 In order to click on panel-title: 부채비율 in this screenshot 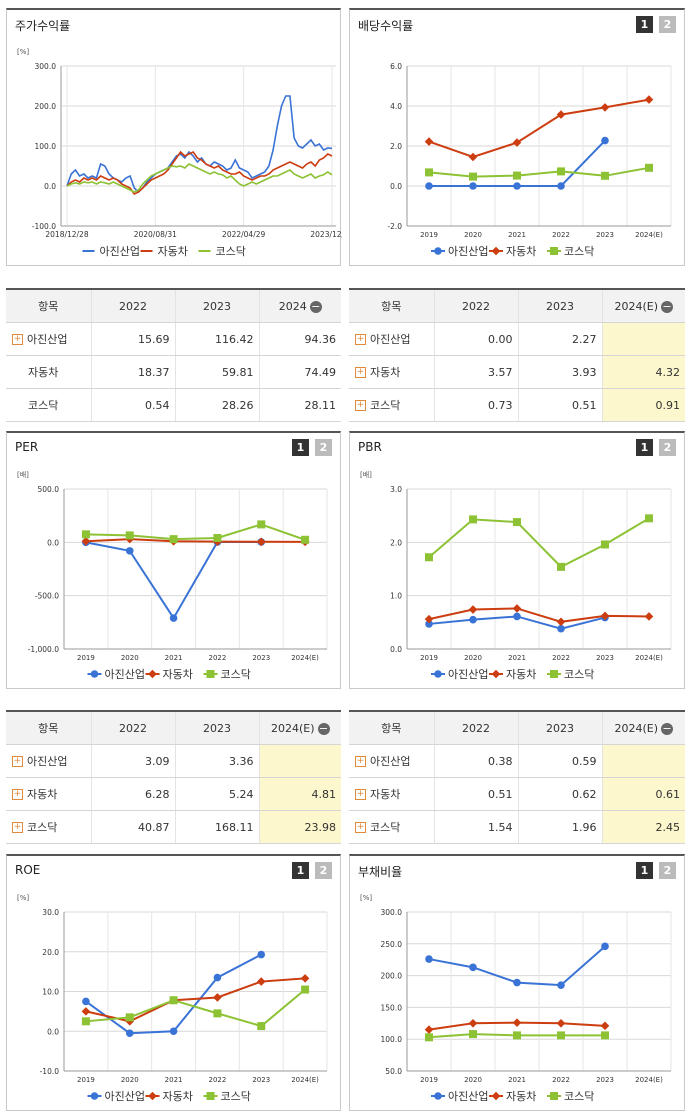, I will do `click(380, 872)`.